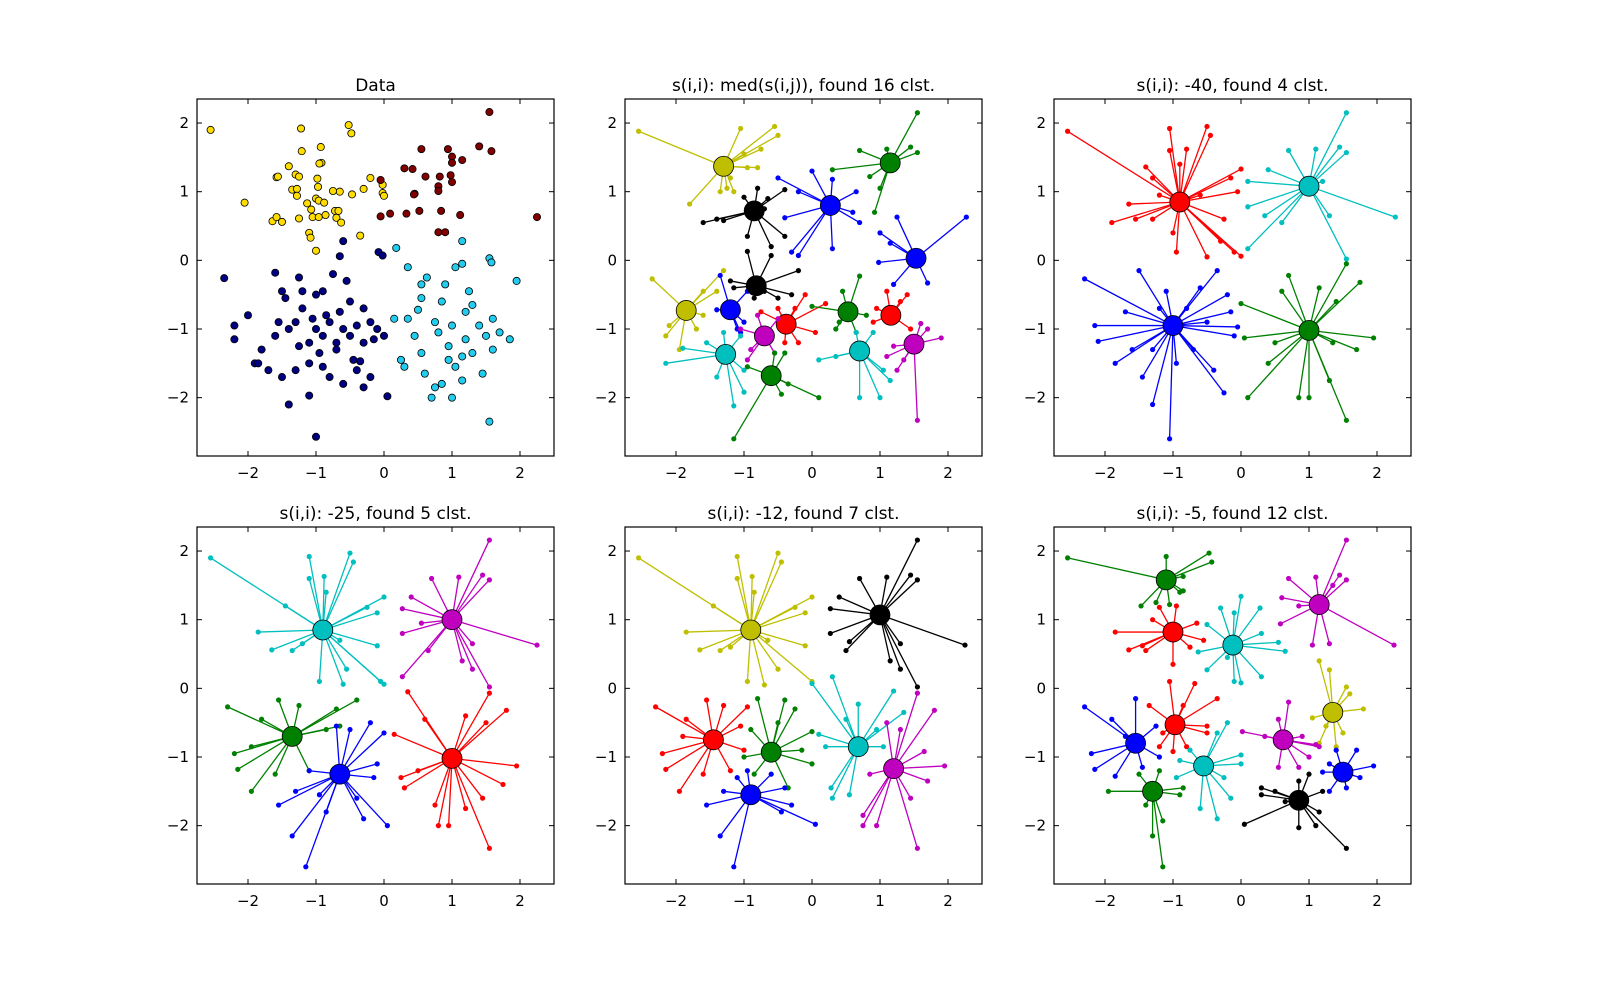 The width and height of the screenshot is (1600, 1000). I want to click on plot-content, so click(1231, 703).